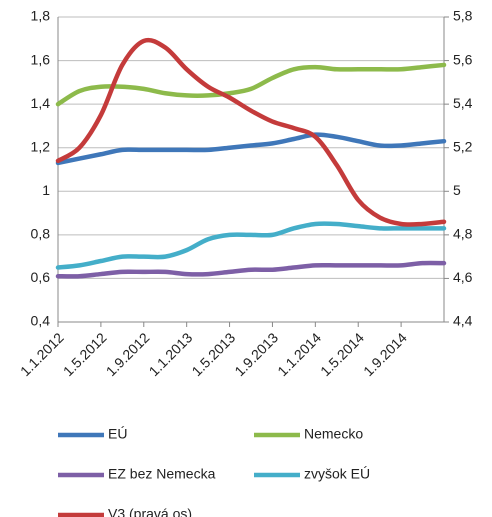 The height and width of the screenshot is (517, 492). Describe the element at coordinates (46, 190) in the screenshot. I see `y-tick-label: 1` at that location.